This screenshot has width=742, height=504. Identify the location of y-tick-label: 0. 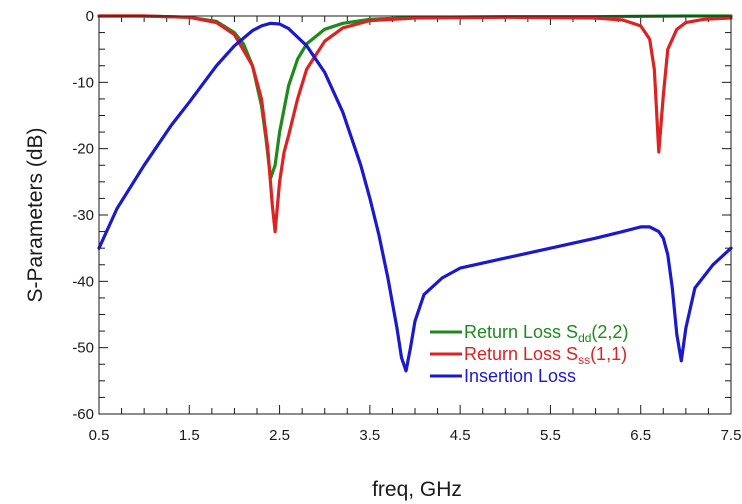
(90, 16).